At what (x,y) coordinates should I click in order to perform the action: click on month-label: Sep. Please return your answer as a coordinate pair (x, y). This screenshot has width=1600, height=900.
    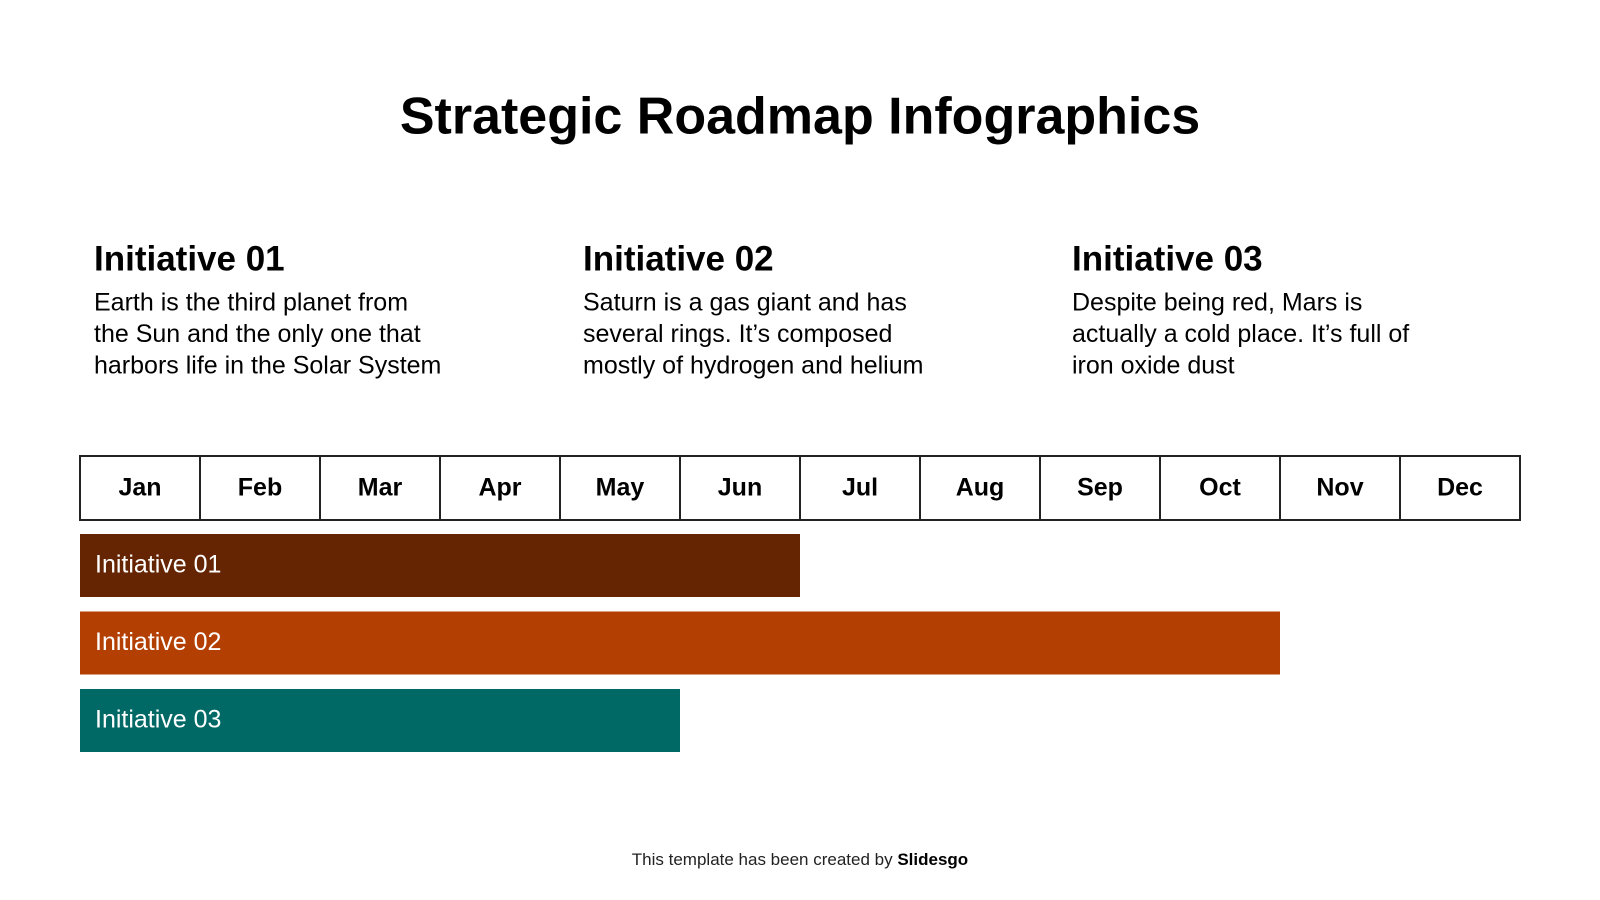
    Looking at the image, I should click on (1100, 488).